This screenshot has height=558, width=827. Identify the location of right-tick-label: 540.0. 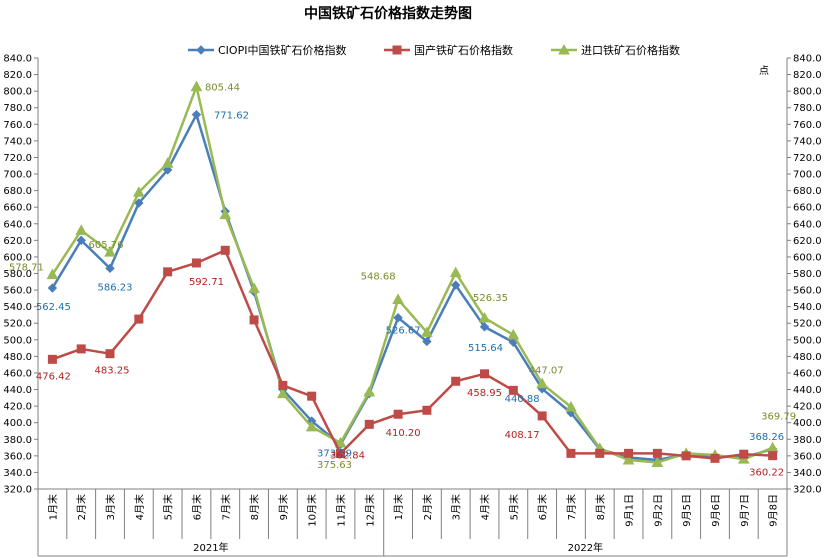
(807, 307).